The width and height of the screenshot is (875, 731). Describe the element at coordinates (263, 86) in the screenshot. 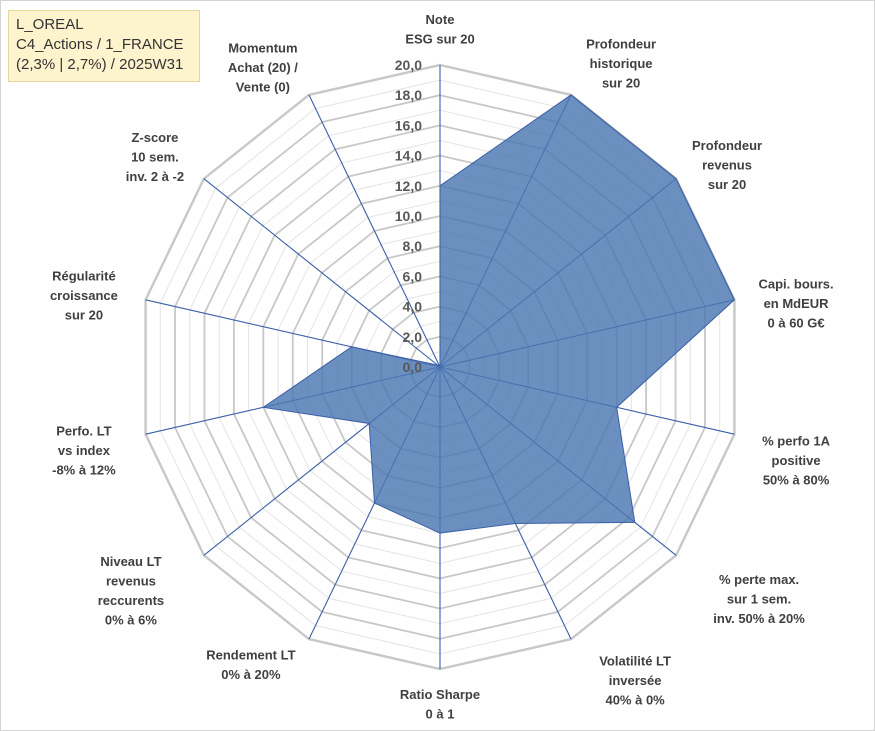

I see `axis-label-line: Vente (0)` at that location.